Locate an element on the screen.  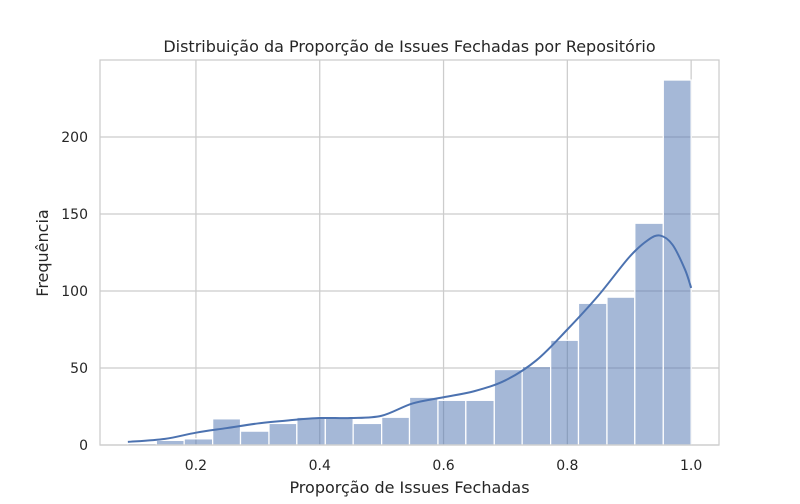
y-tick-label: 100 is located at coordinates (74, 292).